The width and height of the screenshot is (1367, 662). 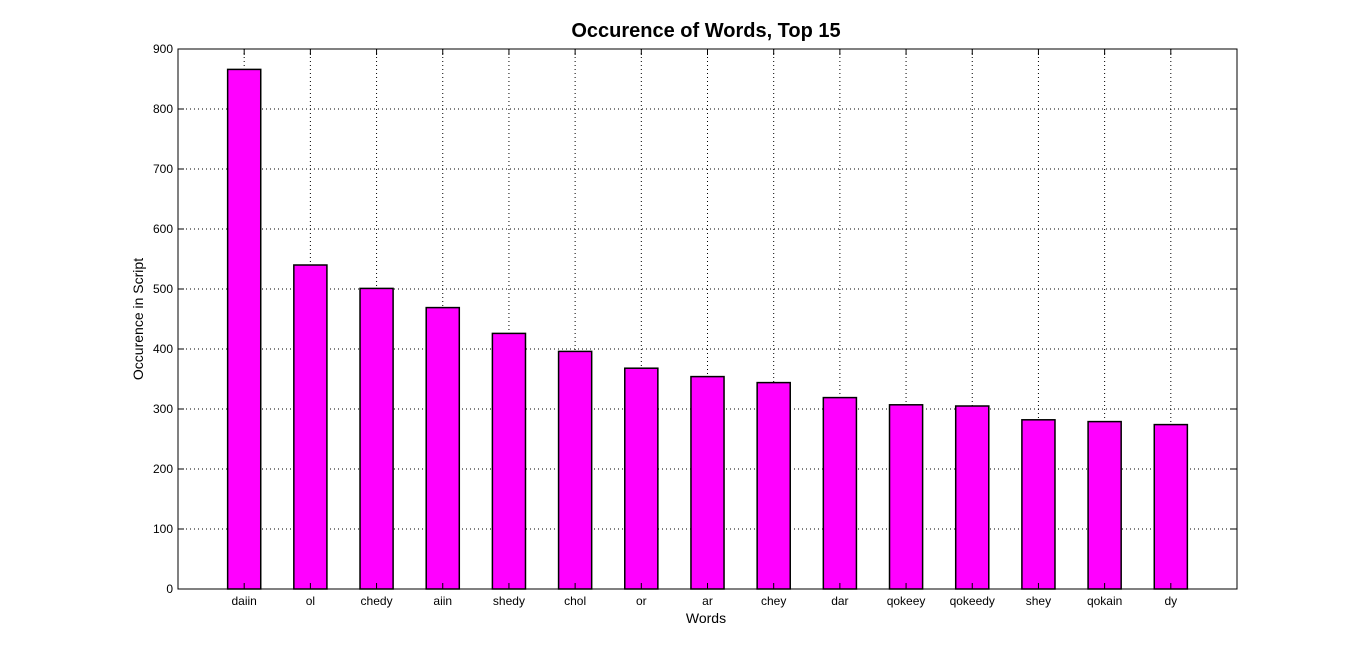 I want to click on x-axis-label: Words, so click(x=706, y=618).